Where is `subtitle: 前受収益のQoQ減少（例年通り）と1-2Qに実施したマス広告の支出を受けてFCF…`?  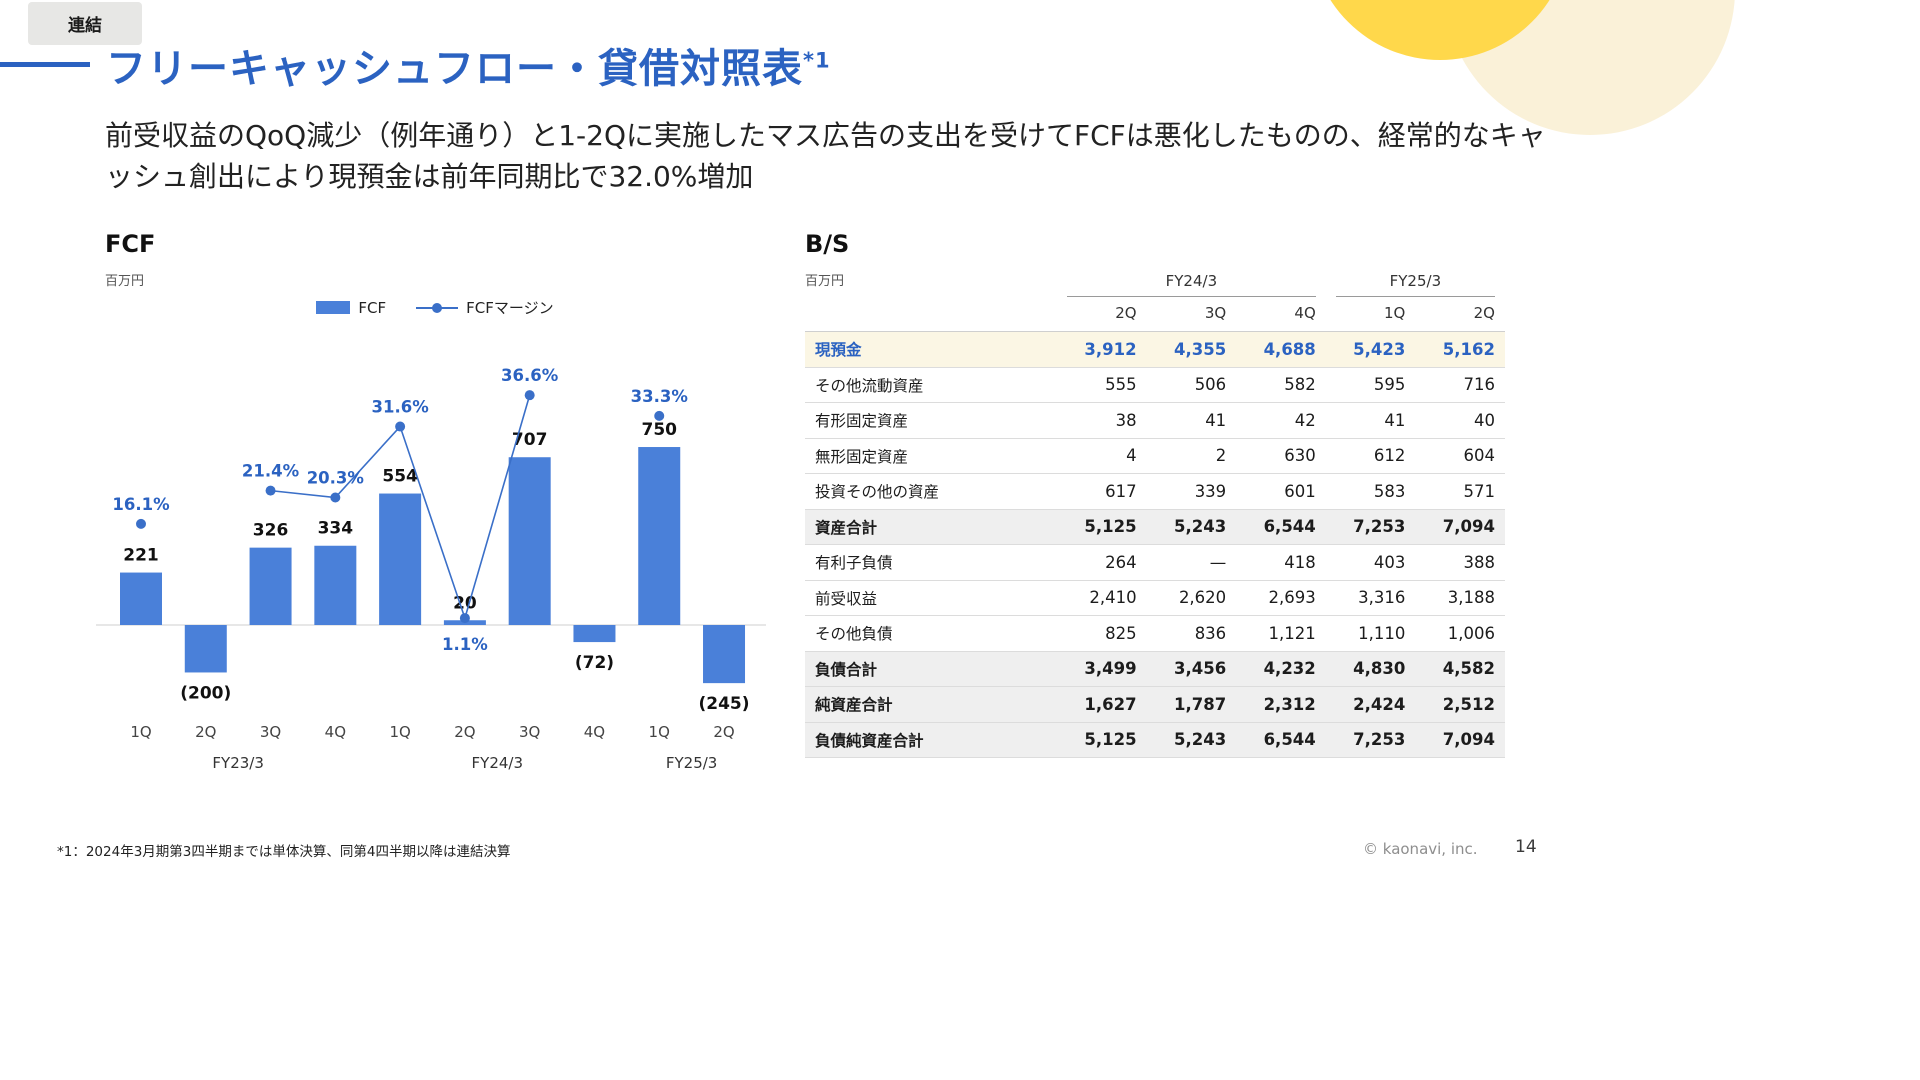 subtitle: 前受収益のQoQ減少（例年通り）と1-2Qに実施したマス広告の支出を受けてFCF… is located at coordinates (825, 156).